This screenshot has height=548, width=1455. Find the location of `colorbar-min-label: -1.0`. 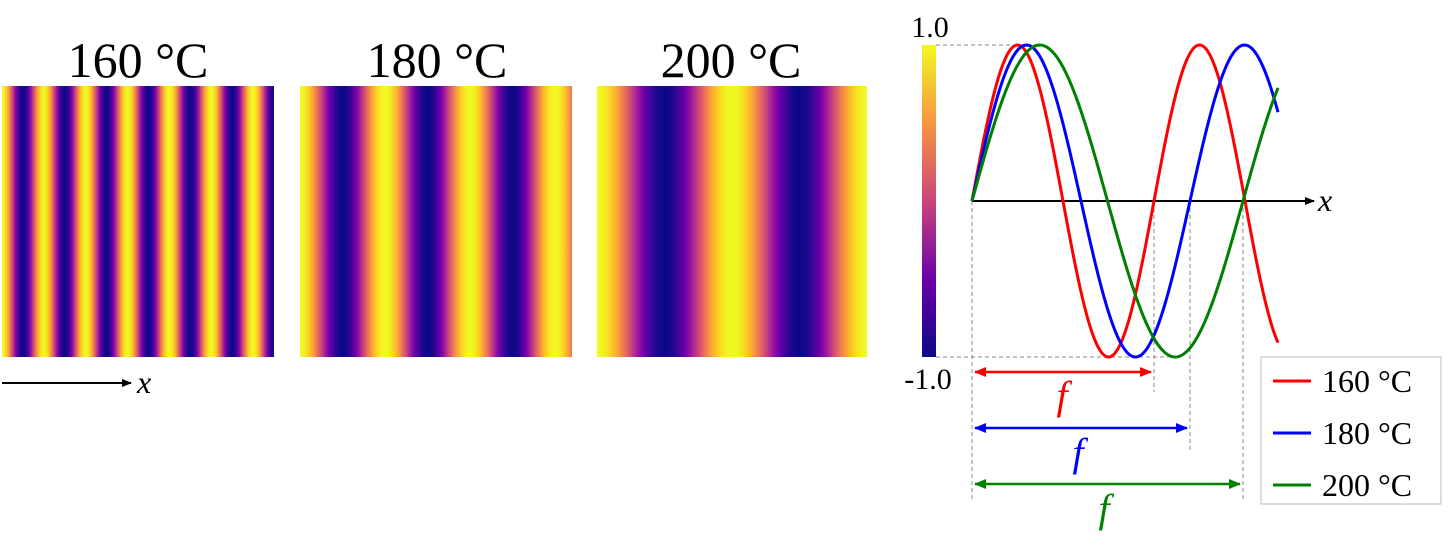

colorbar-min-label: -1.0 is located at coordinates (928, 379).